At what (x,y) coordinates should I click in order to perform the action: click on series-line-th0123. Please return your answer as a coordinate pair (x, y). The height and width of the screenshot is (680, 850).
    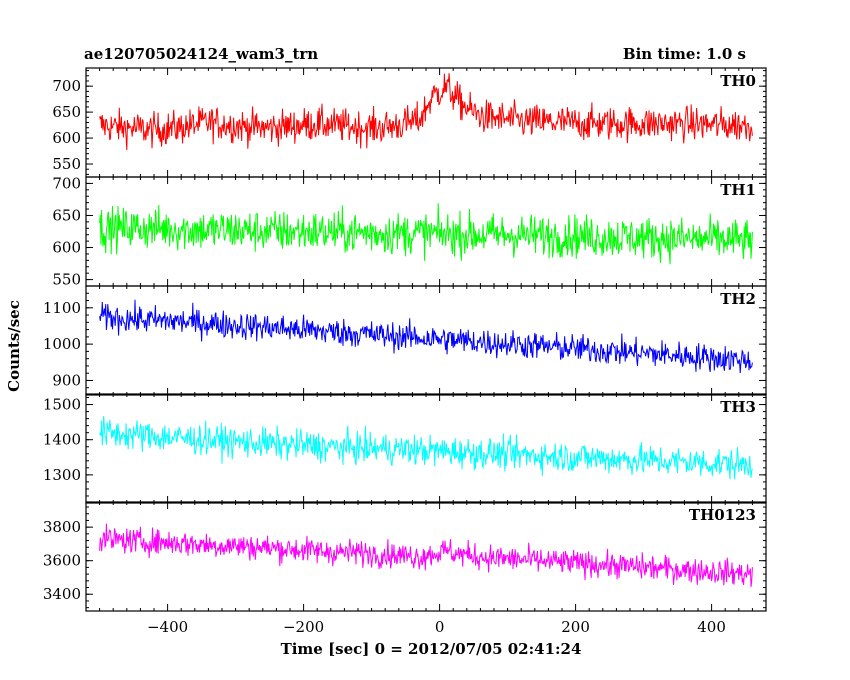
    Looking at the image, I should click on (426, 555).